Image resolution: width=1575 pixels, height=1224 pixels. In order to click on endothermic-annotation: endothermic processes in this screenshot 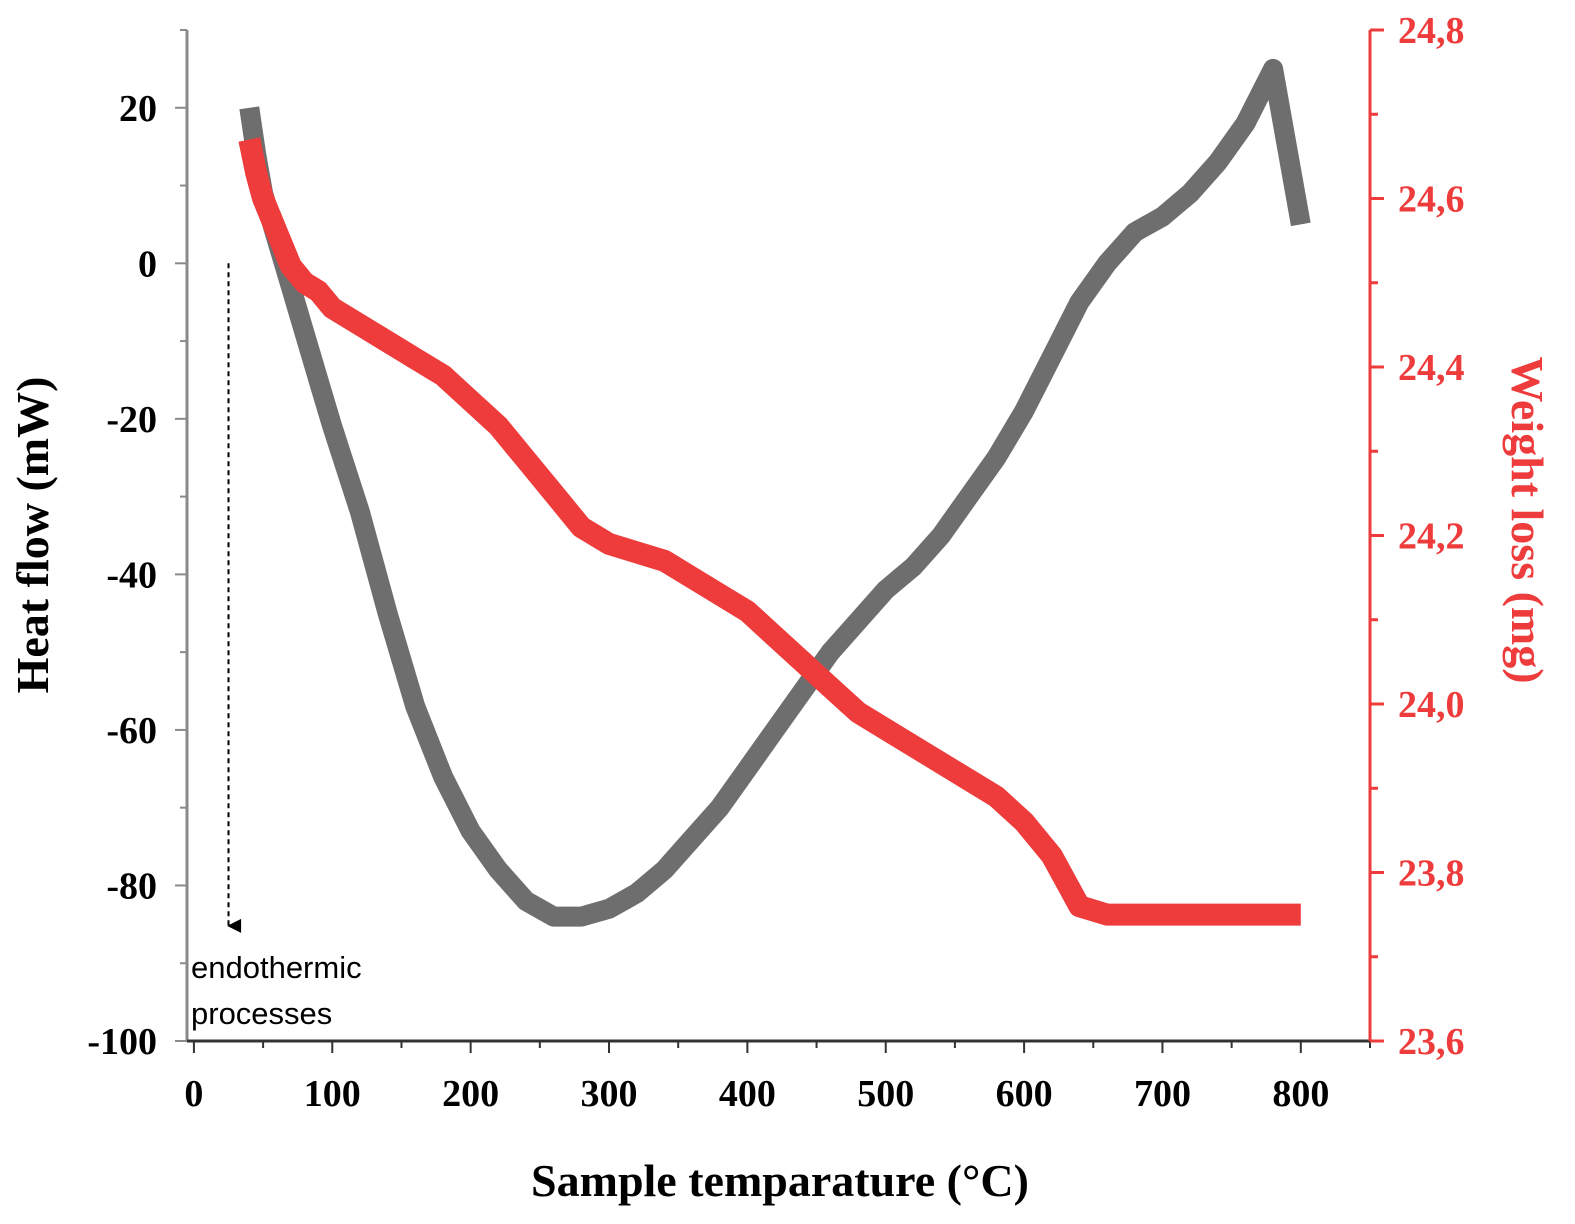, I will do `click(276, 647)`.